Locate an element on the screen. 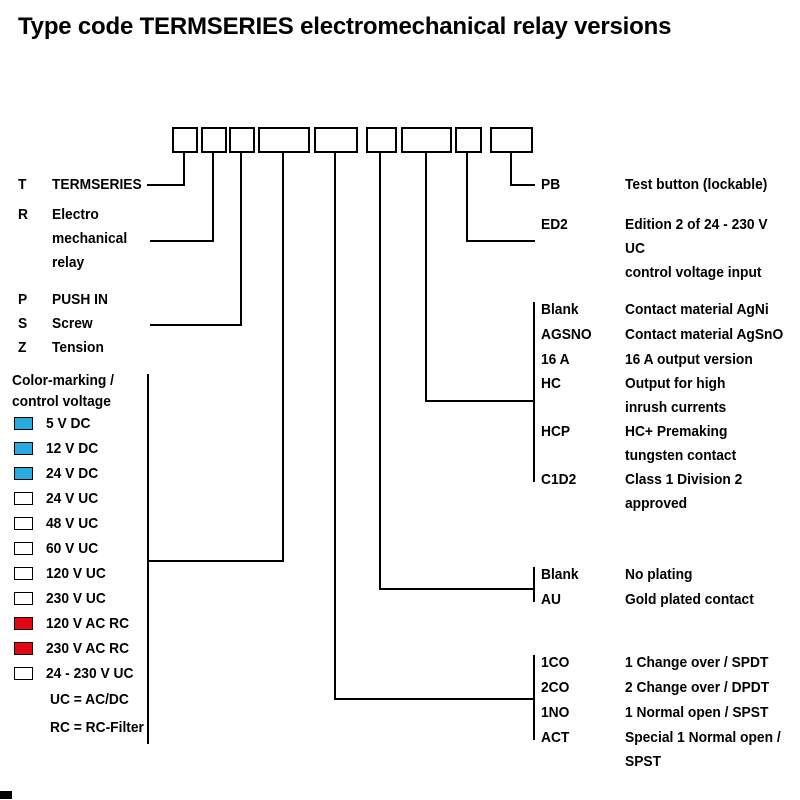 The height and width of the screenshot is (800, 800). code-label: R is located at coordinates (23, 214).